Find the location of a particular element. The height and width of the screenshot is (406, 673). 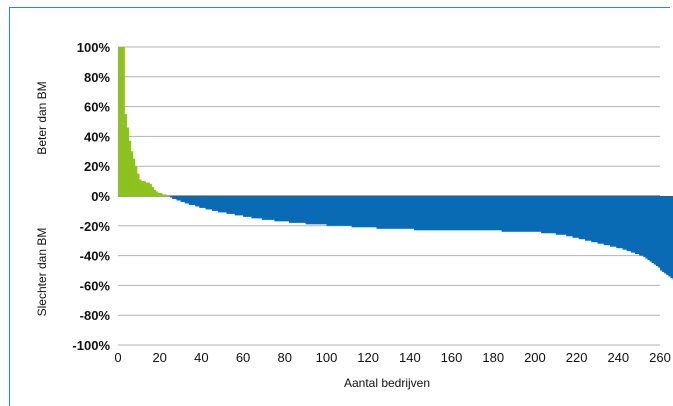

y-tick-label: -20% is located at coordinates (95, 226).